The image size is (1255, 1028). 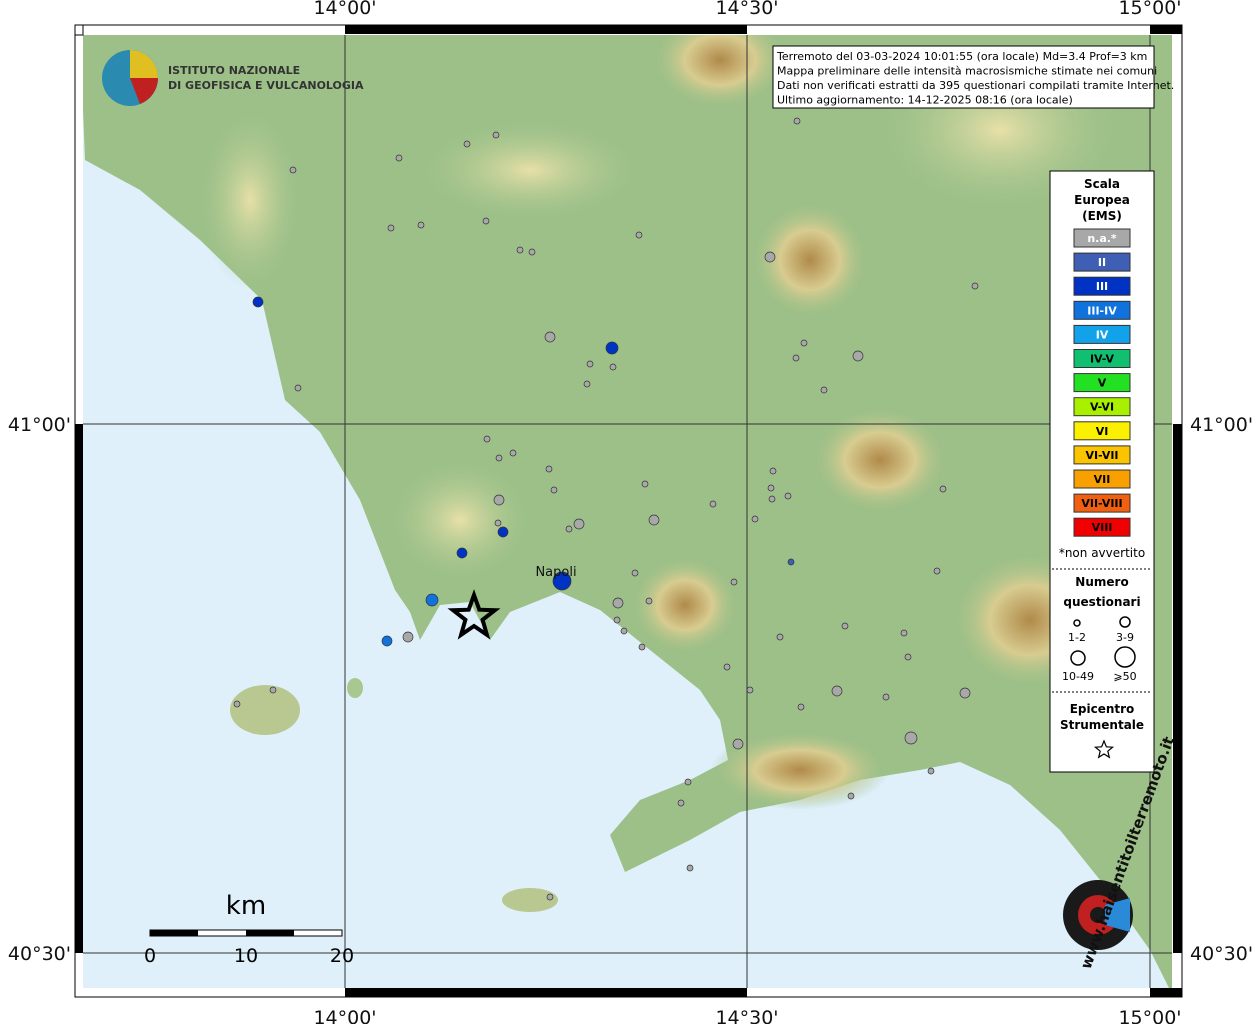 What do you see at coordinates (1077, 637) in the screenshot?
I see `legend-size-label: 1-2` at bounding box center [1077, 637].